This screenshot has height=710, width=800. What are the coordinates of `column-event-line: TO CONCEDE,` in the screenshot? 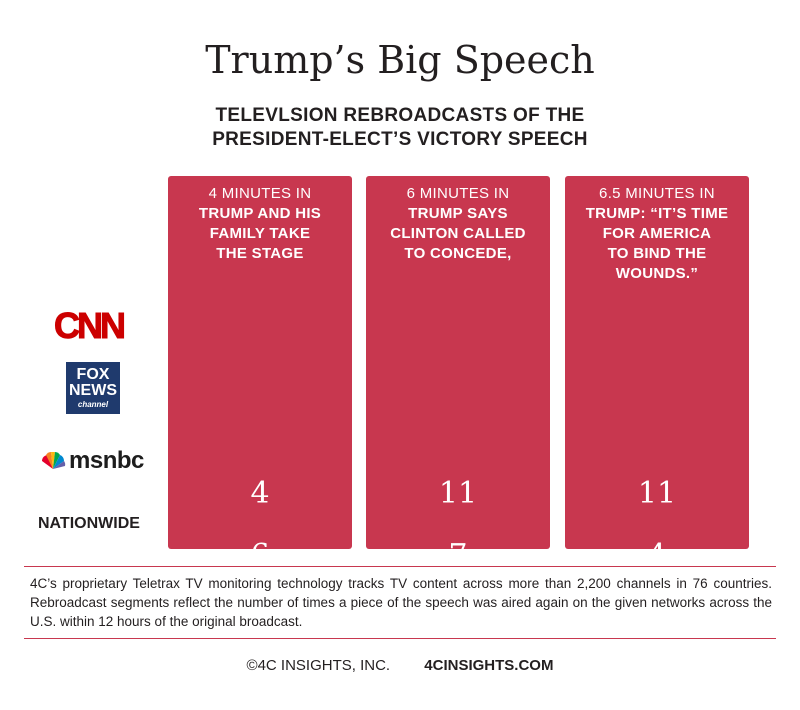 It's located at (458, 253).